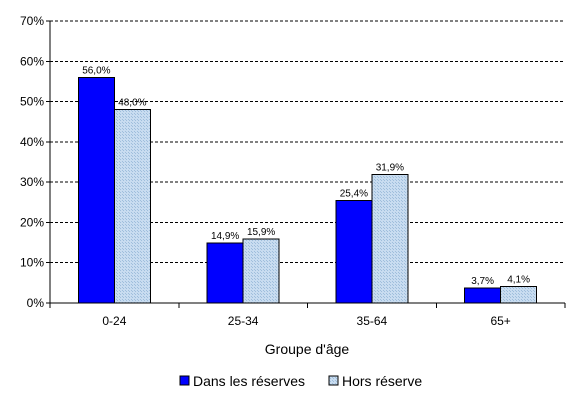 This screenshot has height=405, width=578. Describe the element at coordinates (390, 167) in the screenshot. I see `data-label: 31,9%` at that location.